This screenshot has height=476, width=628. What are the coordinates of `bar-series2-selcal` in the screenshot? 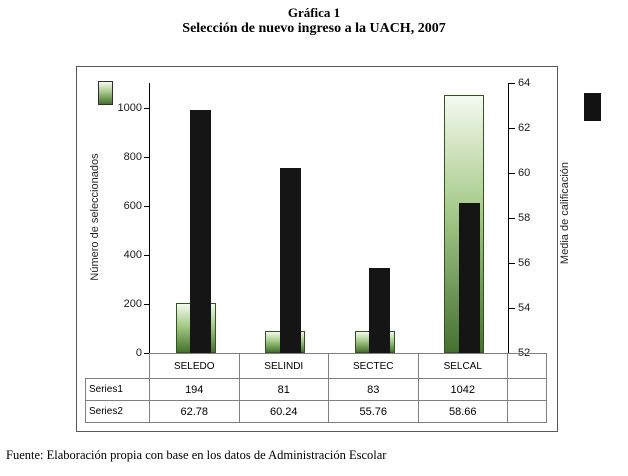 It's located at (469, 278).